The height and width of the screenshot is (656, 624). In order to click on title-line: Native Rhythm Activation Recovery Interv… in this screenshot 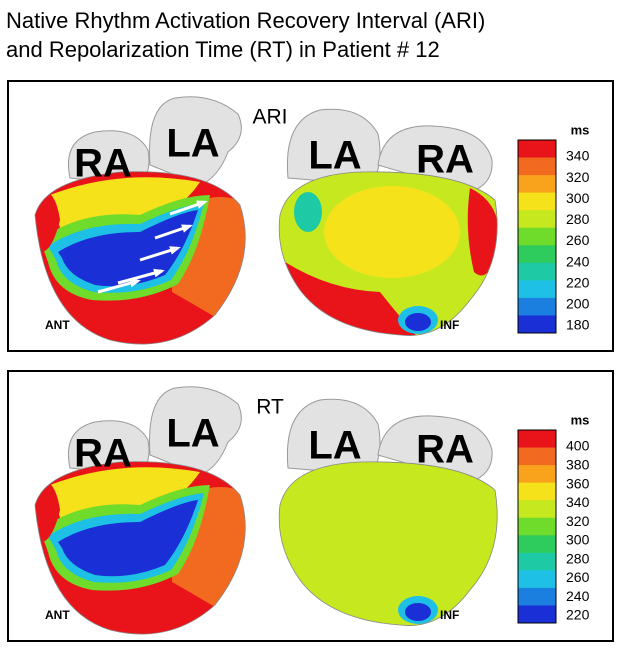, I will do `click(245, 20)`.